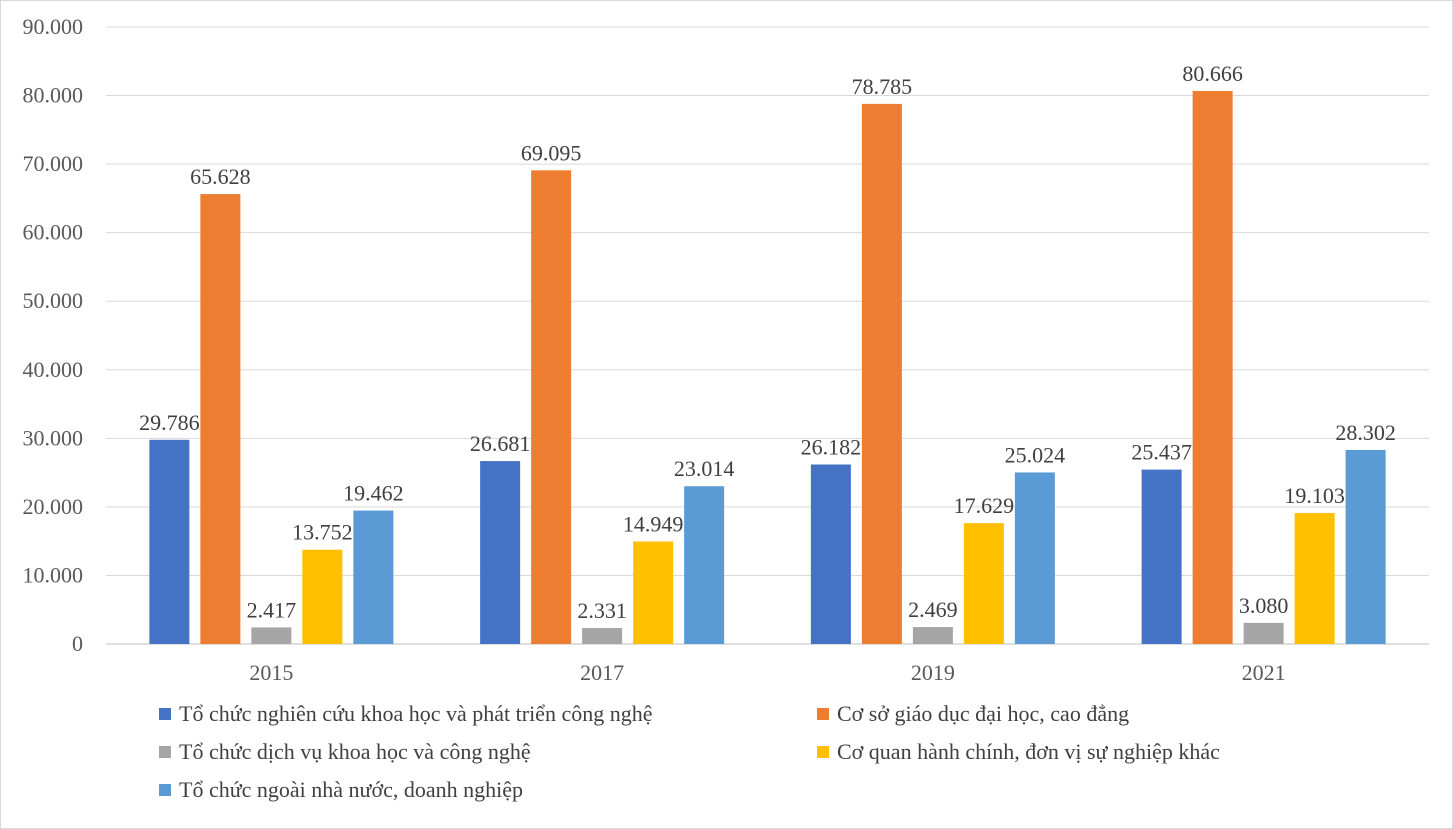 Image resolution: width=1453 pixels, height=829 pixels. What do you see at coordinates (77, 643) in the screenshot?
I see `y-tick-label: 0` at bounding box center [77, 643].